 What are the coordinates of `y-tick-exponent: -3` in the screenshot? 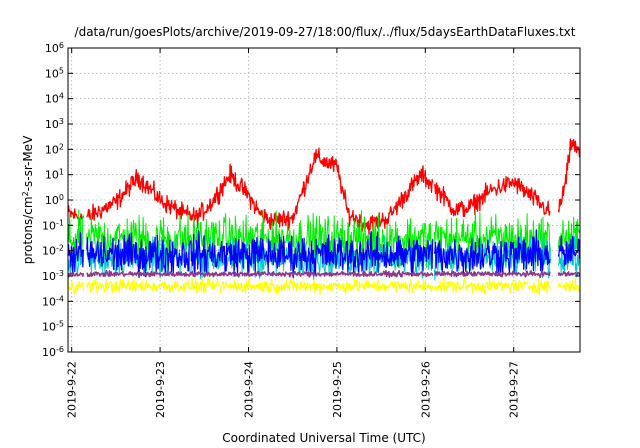 It's located at (60, 273).